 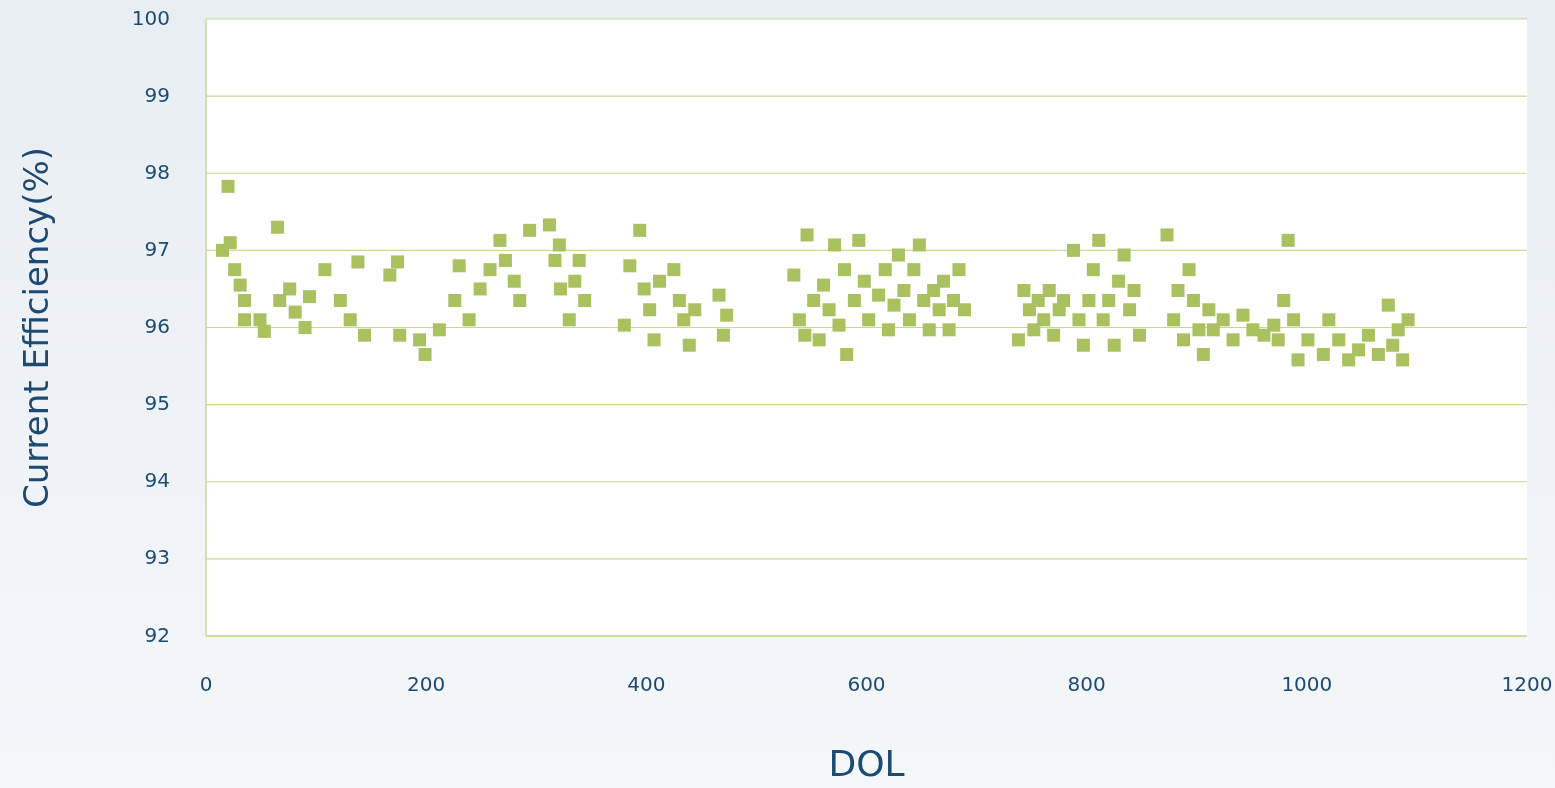 I want to click on y-tick-label: 99, so click(x=157, y=94).